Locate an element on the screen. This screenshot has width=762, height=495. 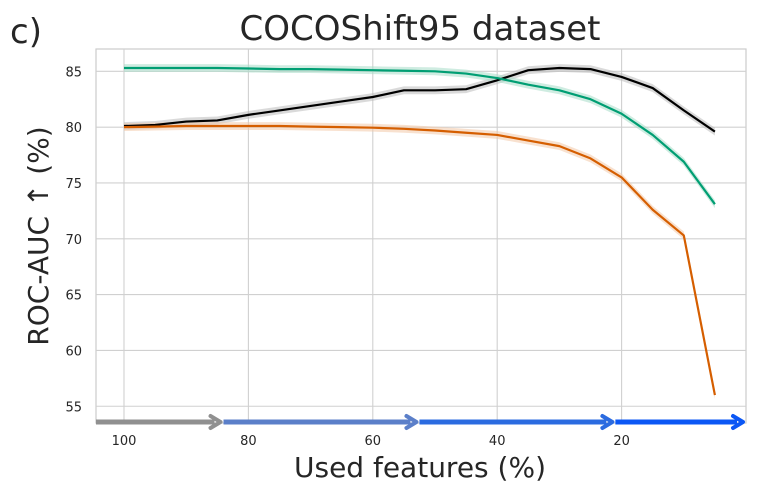
y-tick-label: 80 is located at coordinates (73, 128).